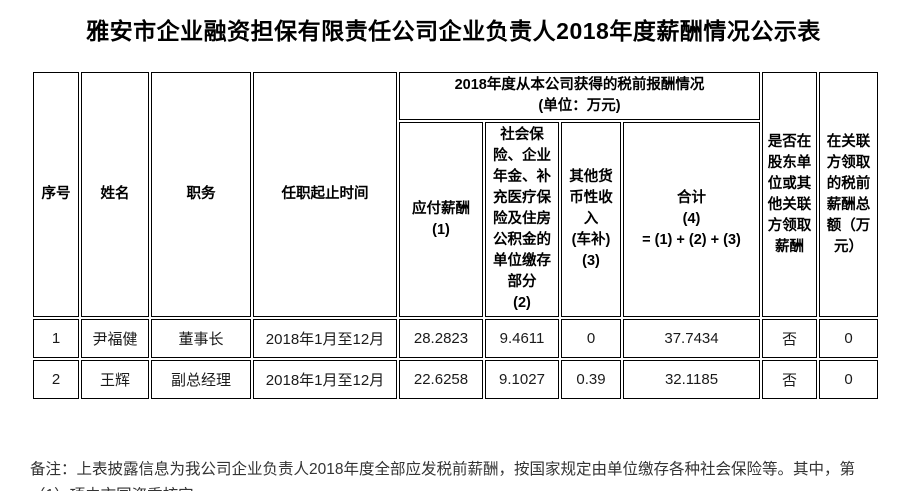 The width and height of the screenshot is (907, 491). I want to click on page-title: 雅安市企业融资担保有限责任公司企业负责人2018年度薪酬情况公示表, so click(453, 31).